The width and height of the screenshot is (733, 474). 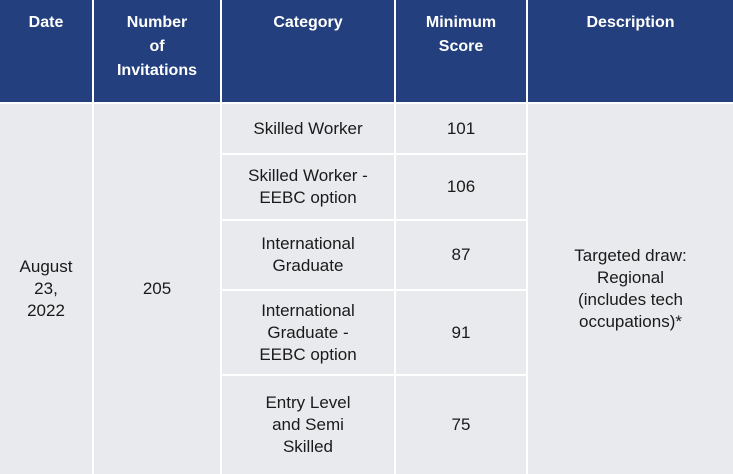 I want to click on table-row-score: 91, so click(x=461, y=332).